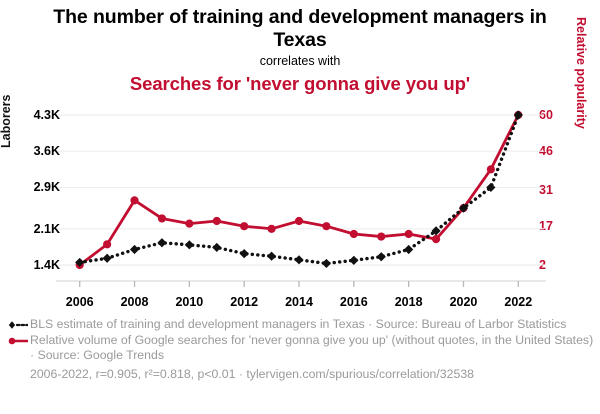 The image size is (600, 414). What do you see at coordinates (408, 302) in the screenshot?
I see `x-tick-label: 2018` at bounding box center [408, 302].